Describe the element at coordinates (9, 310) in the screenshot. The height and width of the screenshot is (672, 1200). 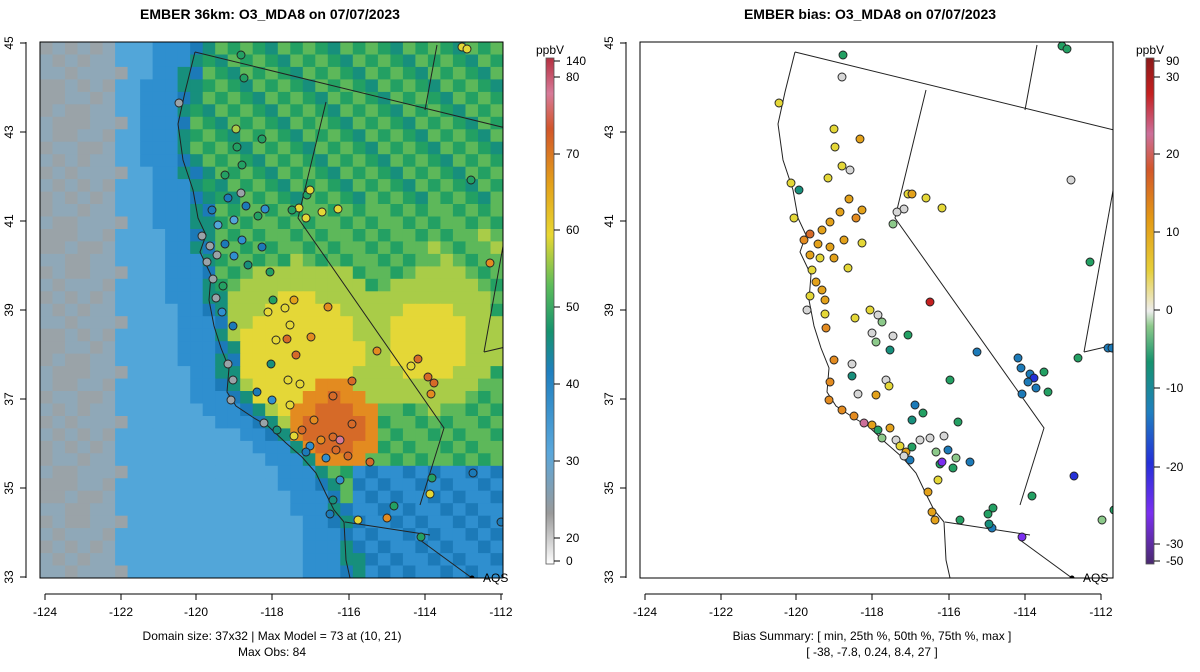
I see `left-y-tick: 39` at that location.